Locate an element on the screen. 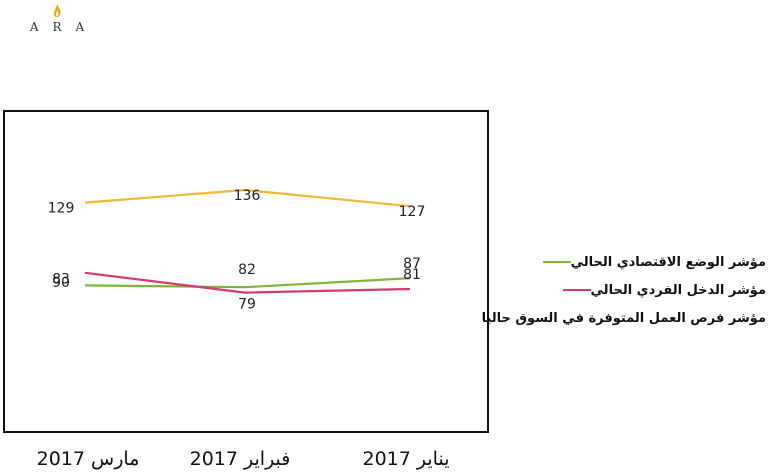  ara-logo: ARA is located at coordinates (58, 20).